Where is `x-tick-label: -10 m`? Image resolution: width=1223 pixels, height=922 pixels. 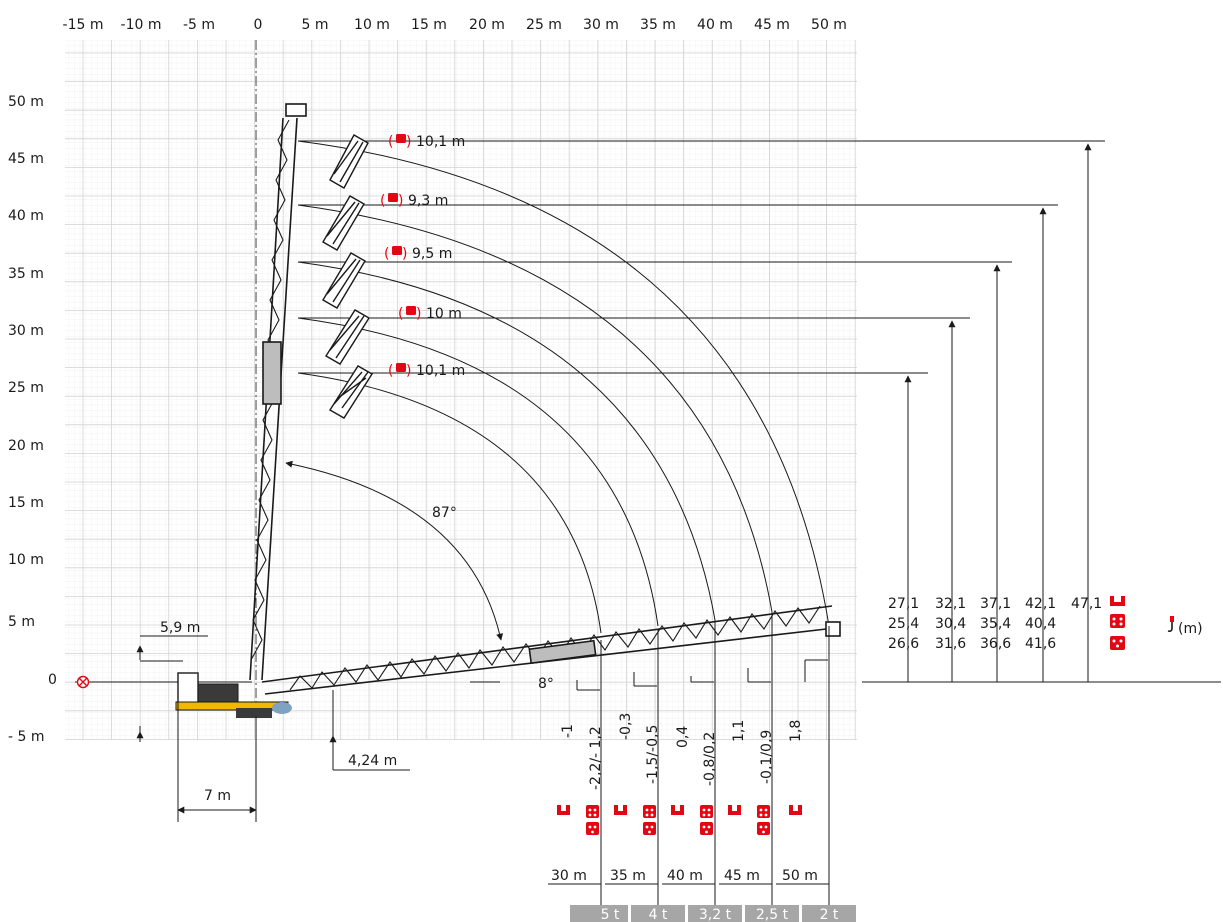
x-tick-label: -10 m is located at coordinates (141, 25).